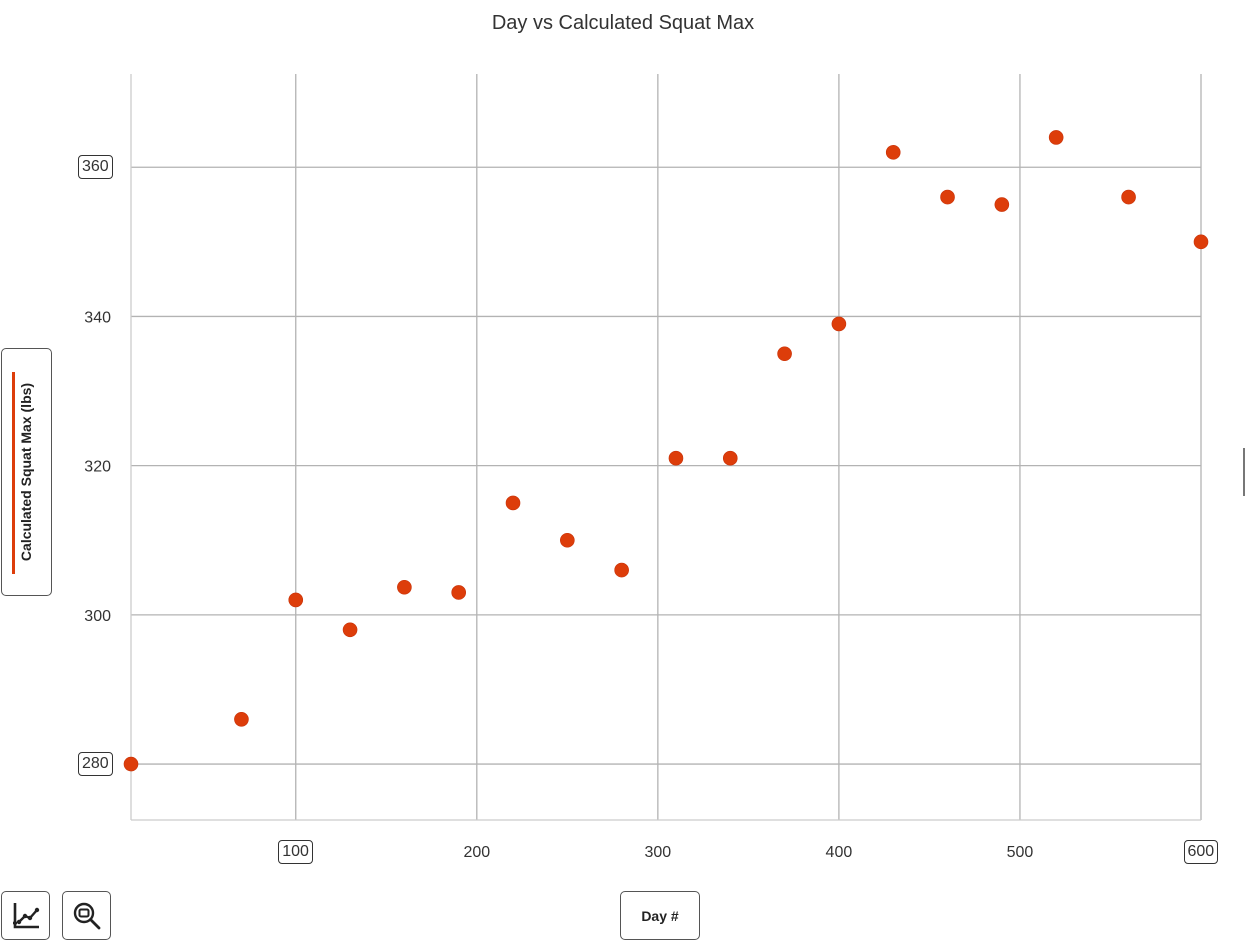  What do you see at coordinates (97, 467) in the screenshot?
I see `y-tick-label: 320` at bounding box center [97, 467].